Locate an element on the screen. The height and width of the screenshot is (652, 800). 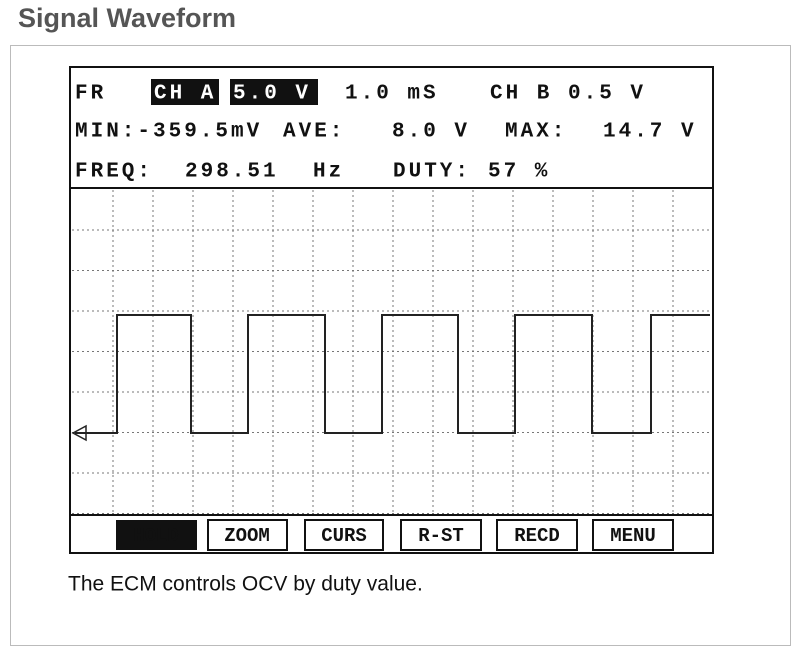
volt-scale: 5.0 V is located at coordinates (272, 94).